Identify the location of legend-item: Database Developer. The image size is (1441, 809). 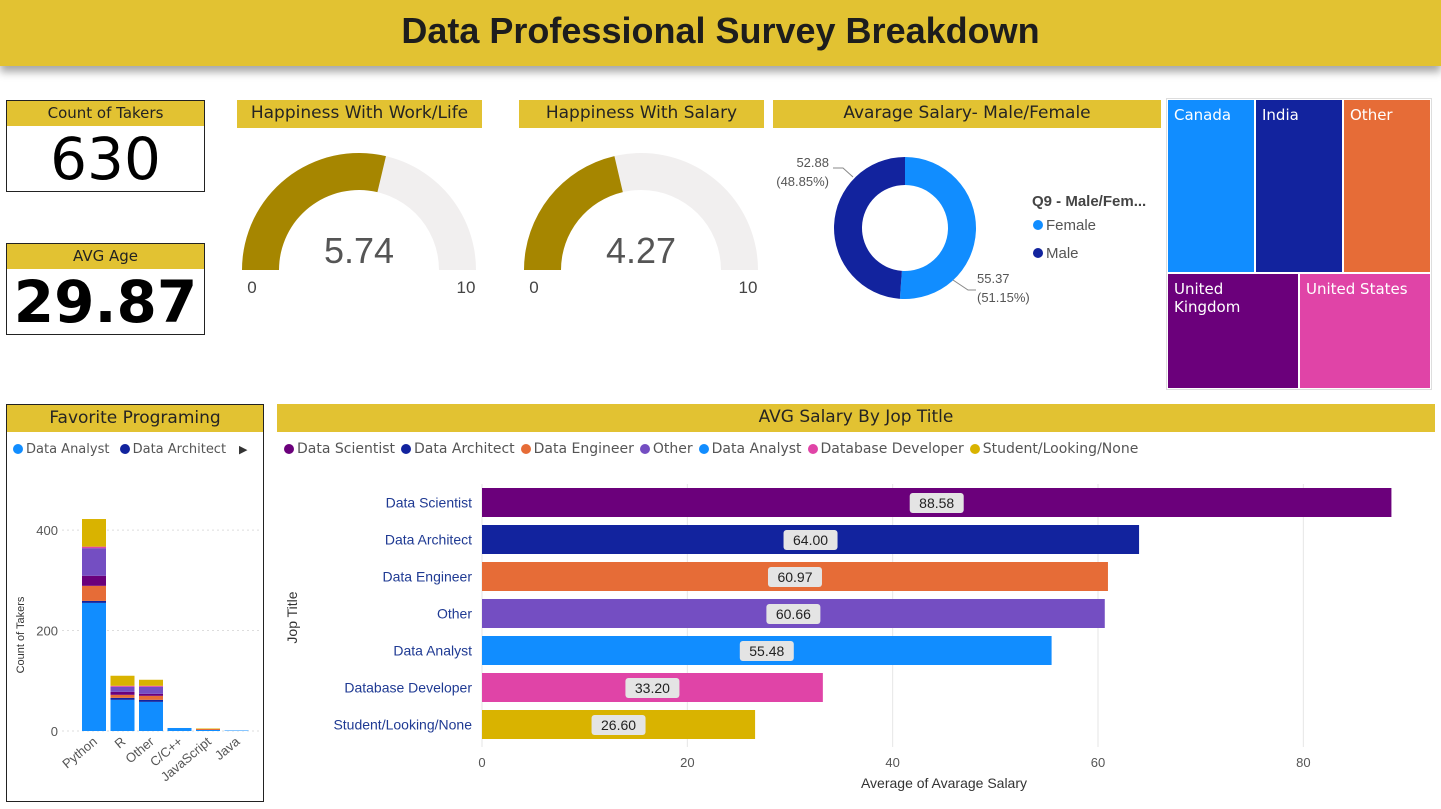
(885, 449).